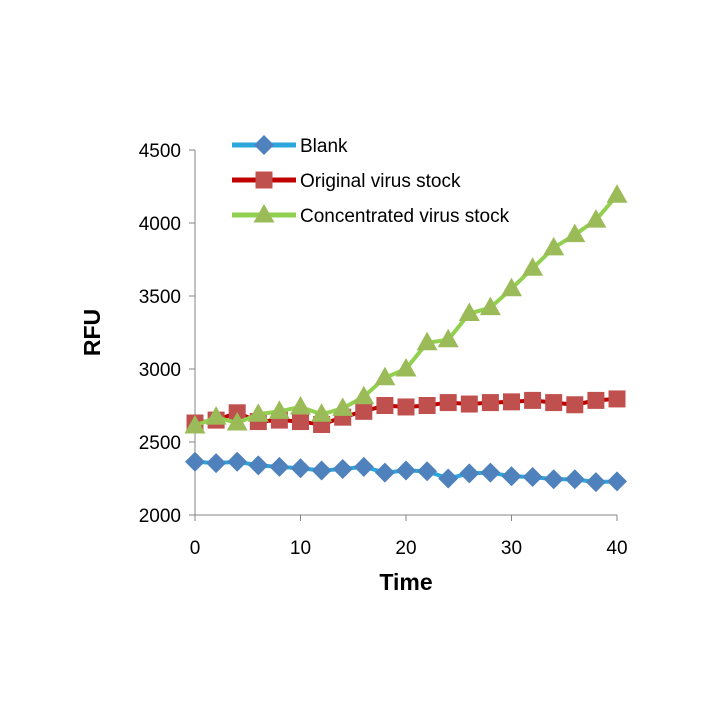  Describe the element at coordinates (405, 582) in the screenshot. I see `x-axis-title: Time` at that location.